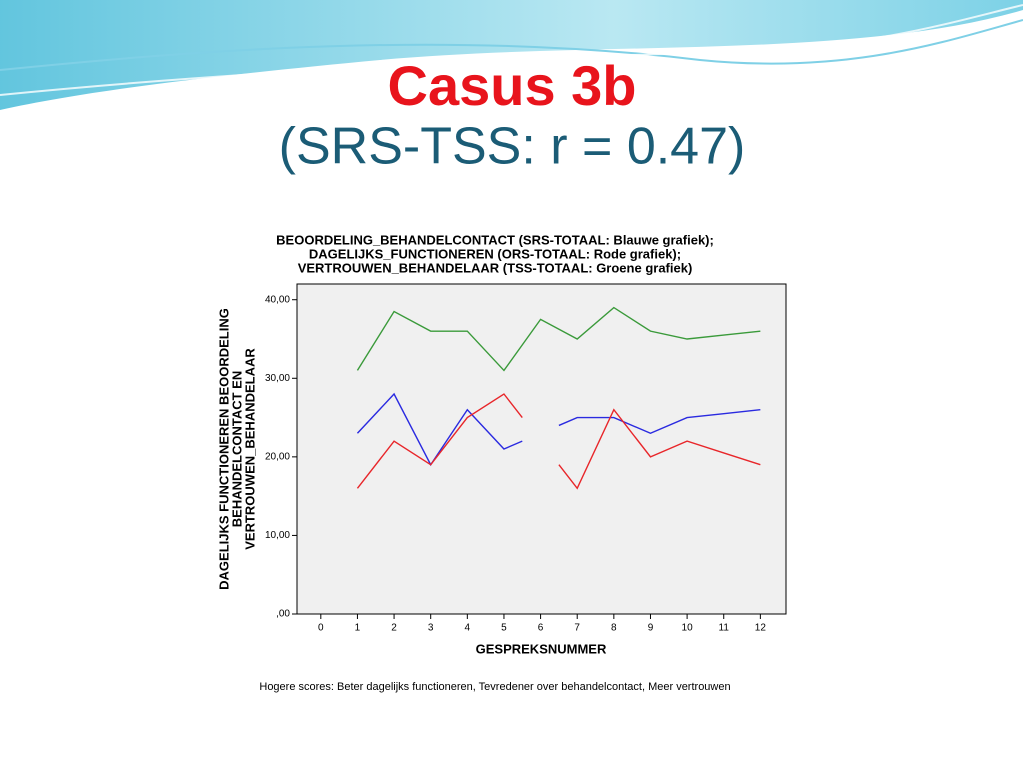  Describe the element at coordinates (614, 628) in the screenshot. I see `x-tick-label: 8` at that location.